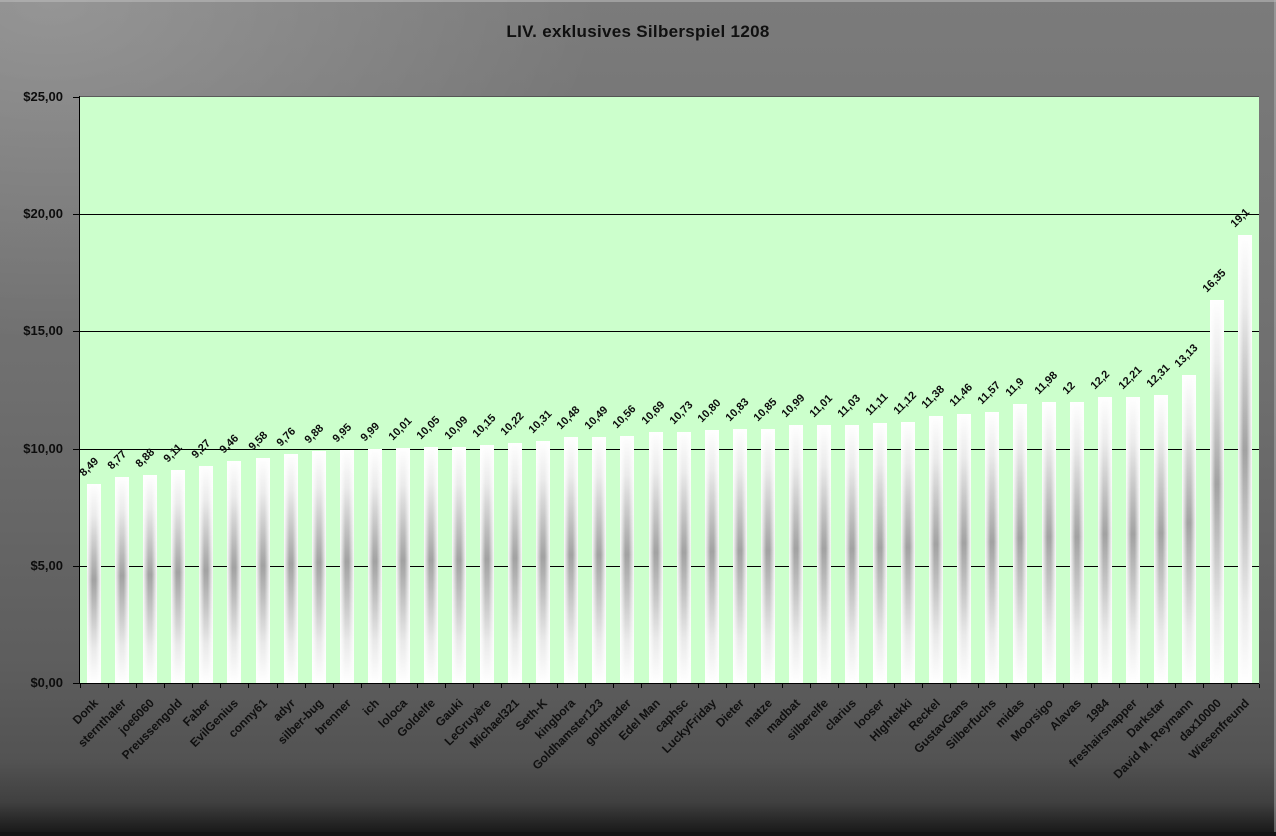 The height and width of the screenshot is (836, 1276). What do you see at coordinates (46, 682) in the screenshot?
I see `y-axis-tick-label: $0,00` at bounding box center [46, 682].